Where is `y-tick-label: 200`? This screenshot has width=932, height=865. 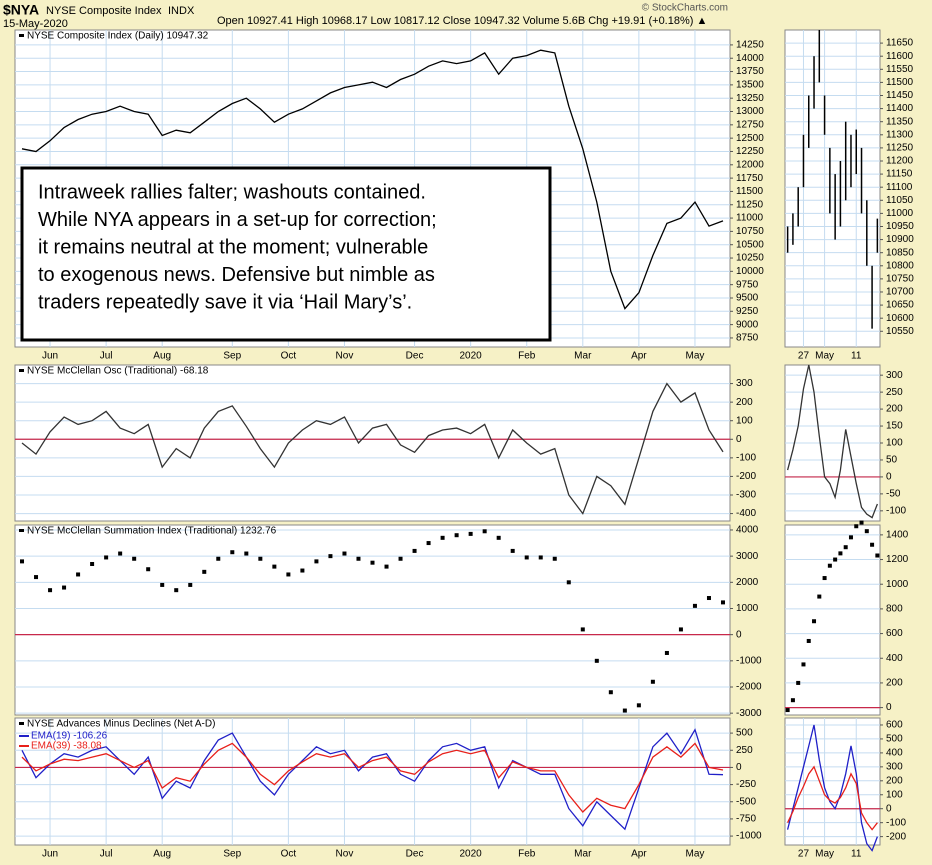
y-tick-label: 200 is located at coordinates (744, 402).